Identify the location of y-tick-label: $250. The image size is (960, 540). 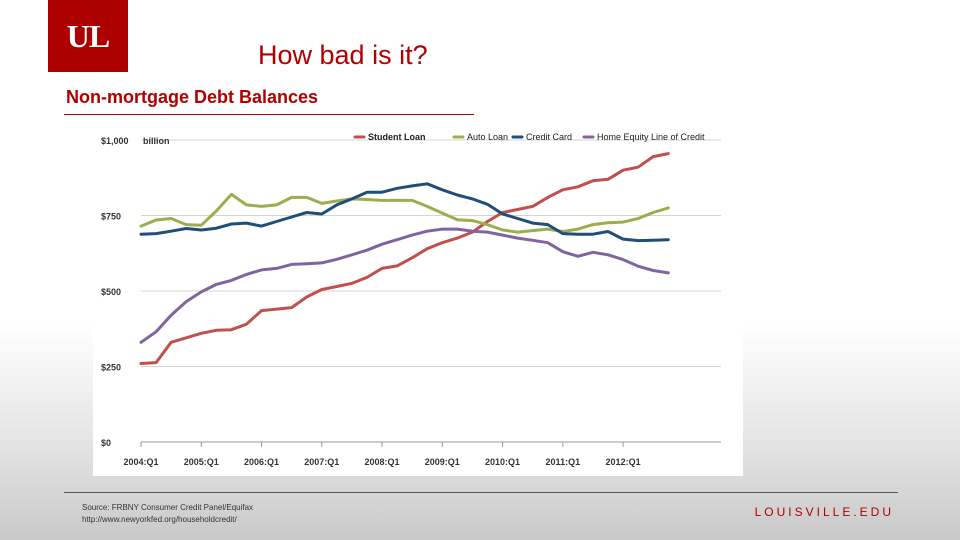
(111, 368).